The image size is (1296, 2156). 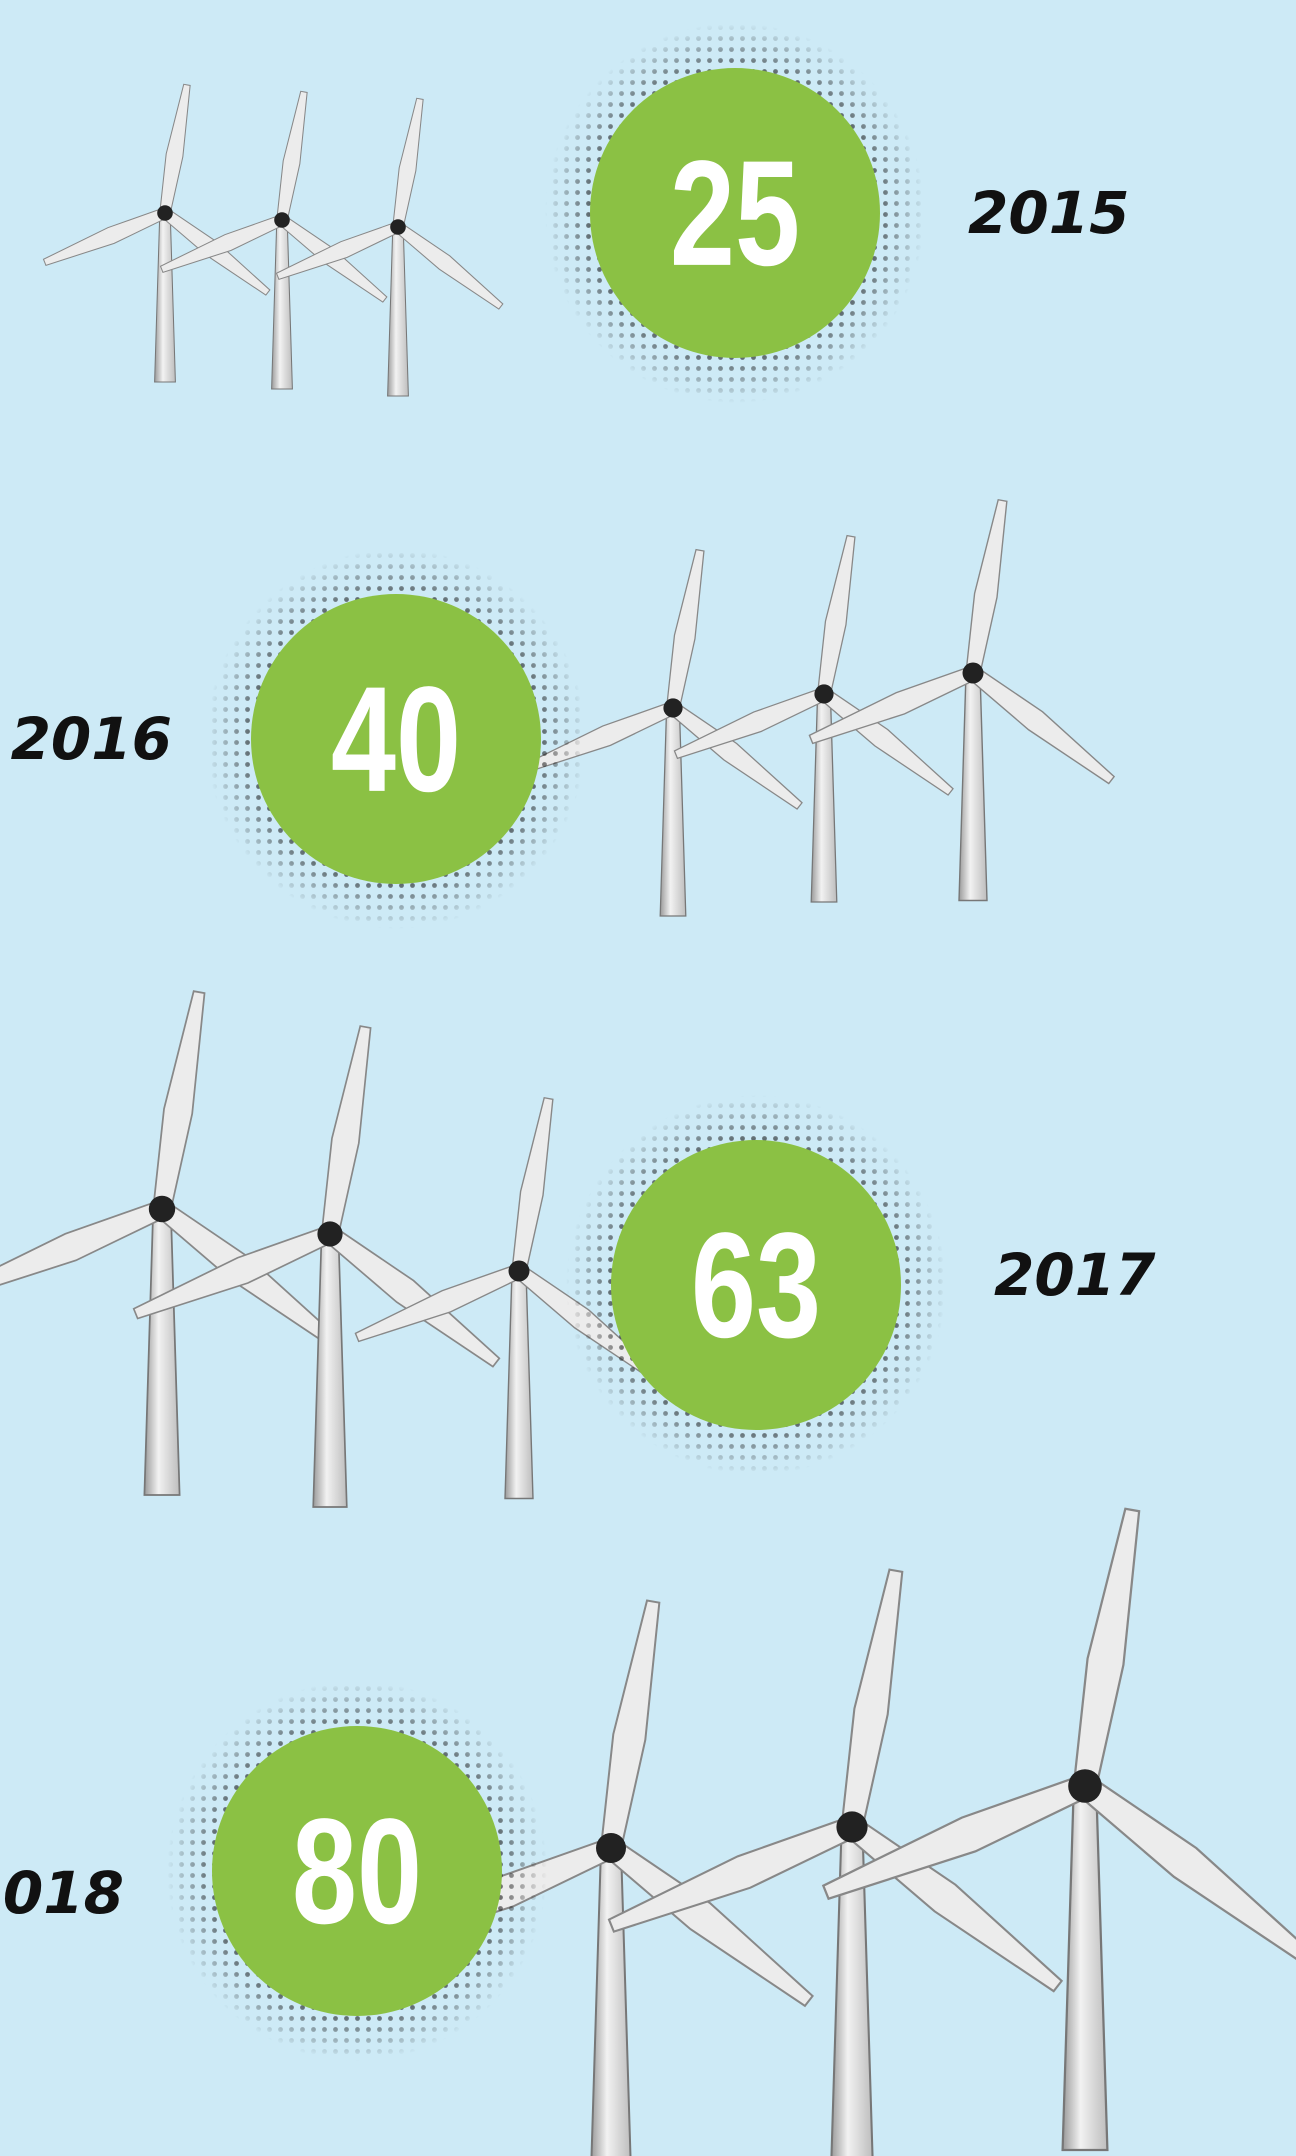 I want to click on badge-value: 63, so click(x=756, y=1285).